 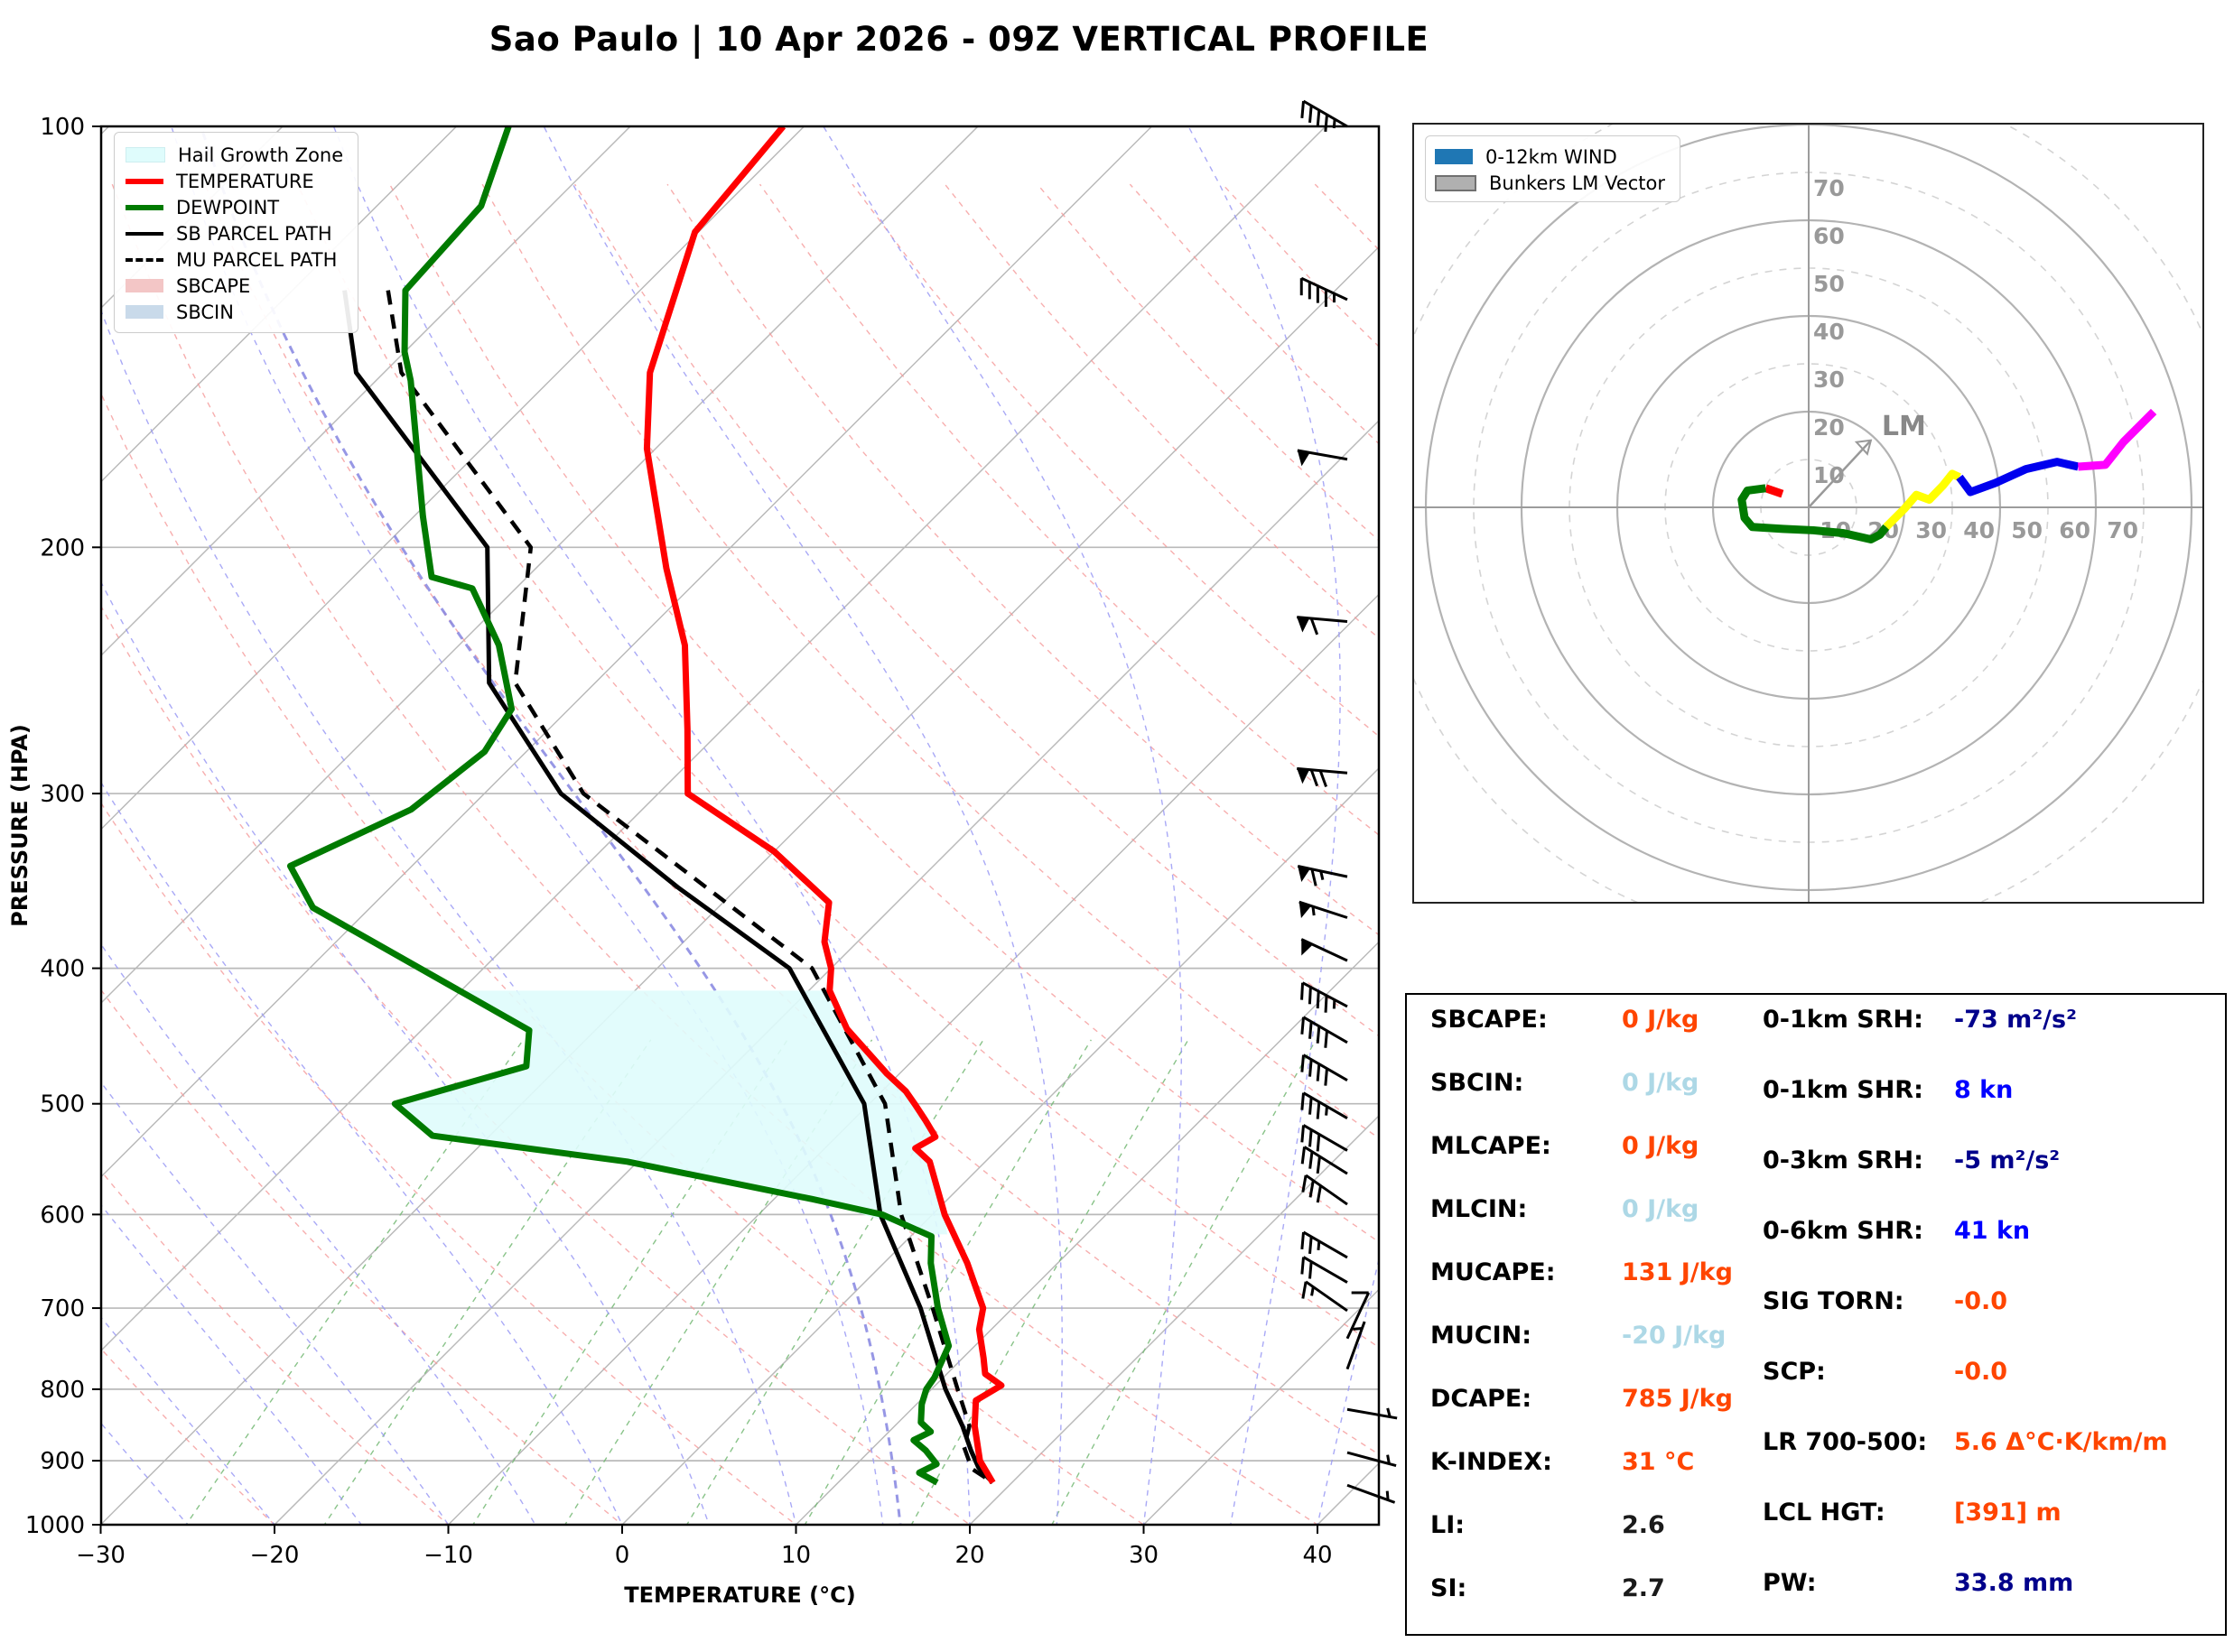 What do you see at coordinates (205, 312) in the screenshot?
I see `skewt-legend-label: SBCIN` at bounding box center [205, 312].